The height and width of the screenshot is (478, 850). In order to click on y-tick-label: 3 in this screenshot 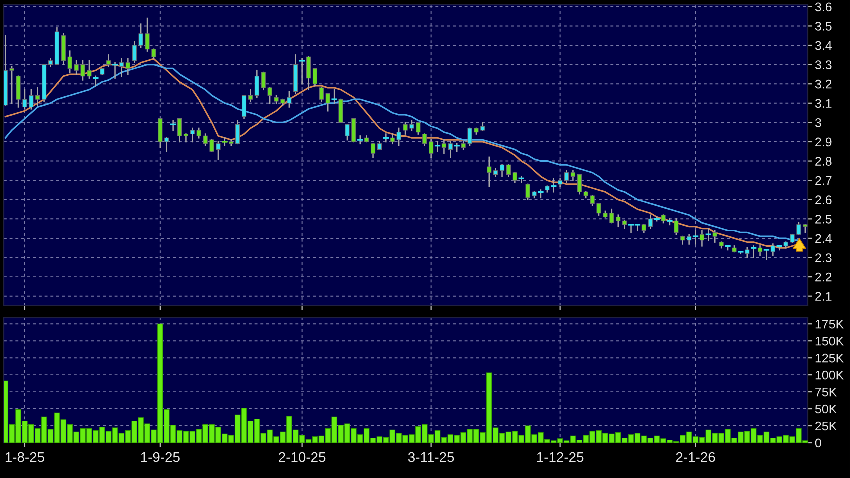, I will do `click(818, 123)`.